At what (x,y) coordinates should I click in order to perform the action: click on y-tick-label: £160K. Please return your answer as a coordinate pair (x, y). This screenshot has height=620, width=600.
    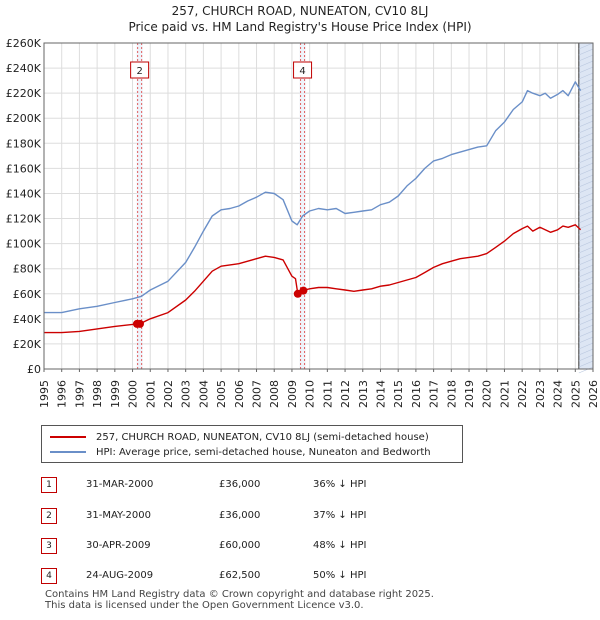
    Looking at the image, I should click on (24, 168).